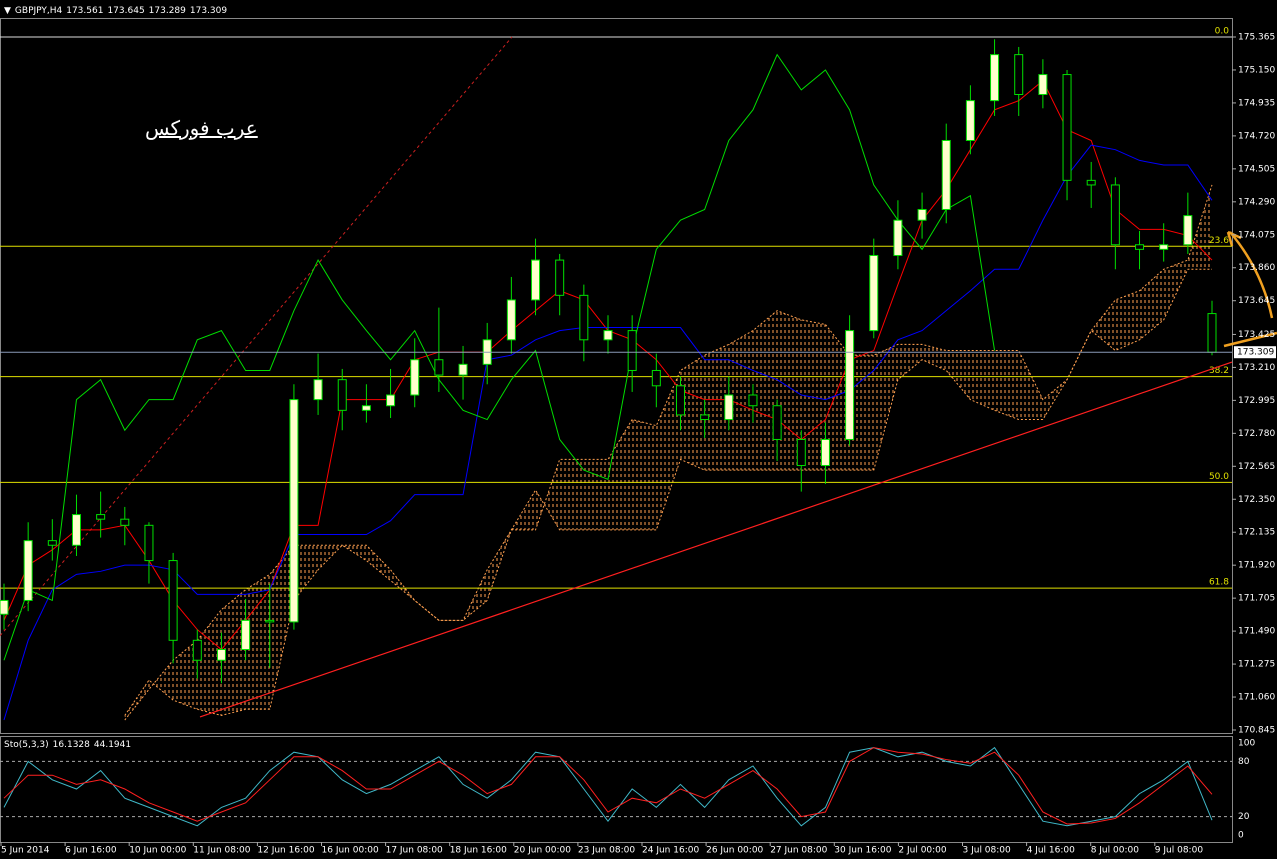 The image size is (1277, 859). What do you see at coordinates (414, 851) in the screenshot?
I see `x-tick-label: 17 Jun 08:00` at bounding box center [414, 851].